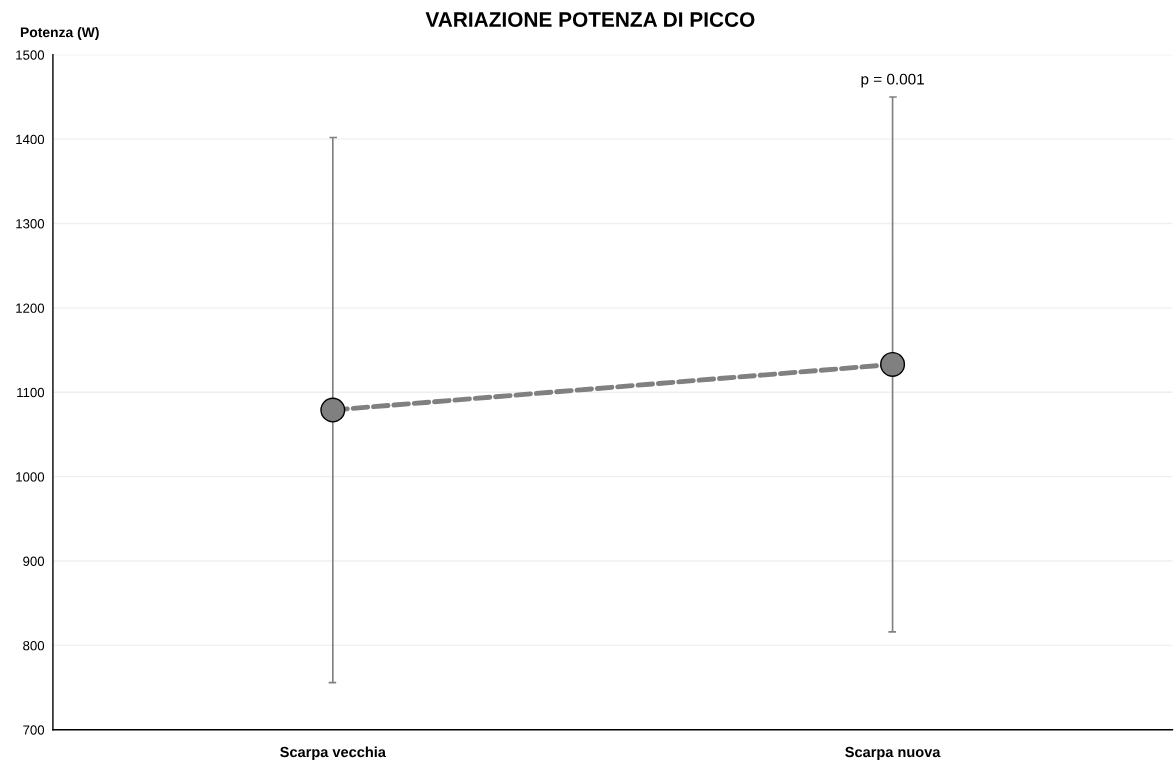  Describe the element at coordinates (893, 753) in the screenshot. I see `x-tick-label: Scarpa nuova` at that location.